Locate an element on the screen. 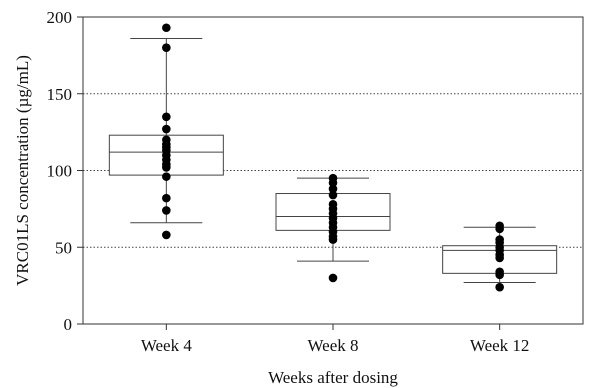 The width and height of the screenshot is (589, 388). y-axis-title: VRC01LS concentration (µg/mL) is located at coordinates (22, 170).